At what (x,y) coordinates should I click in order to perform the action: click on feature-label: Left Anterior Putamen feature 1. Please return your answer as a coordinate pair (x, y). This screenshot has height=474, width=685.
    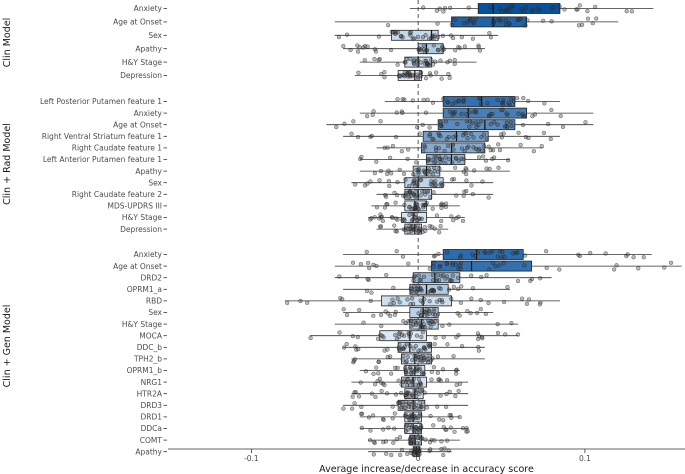
    Looking at the image, I should click on (102, 159).